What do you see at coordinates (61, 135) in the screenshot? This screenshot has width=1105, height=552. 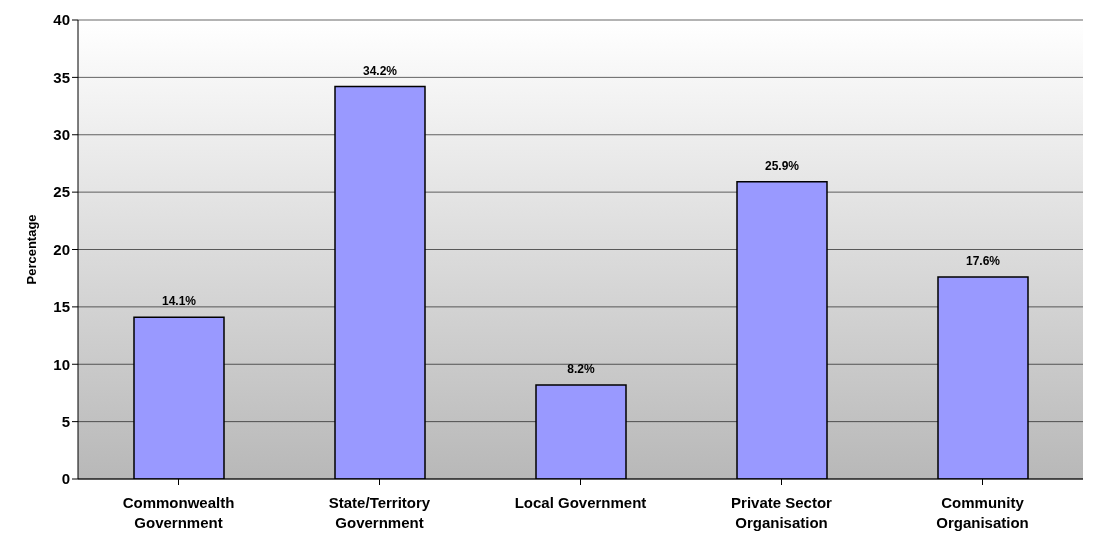 I see `y-tick-label: 30` at bounding box center [61, 135].